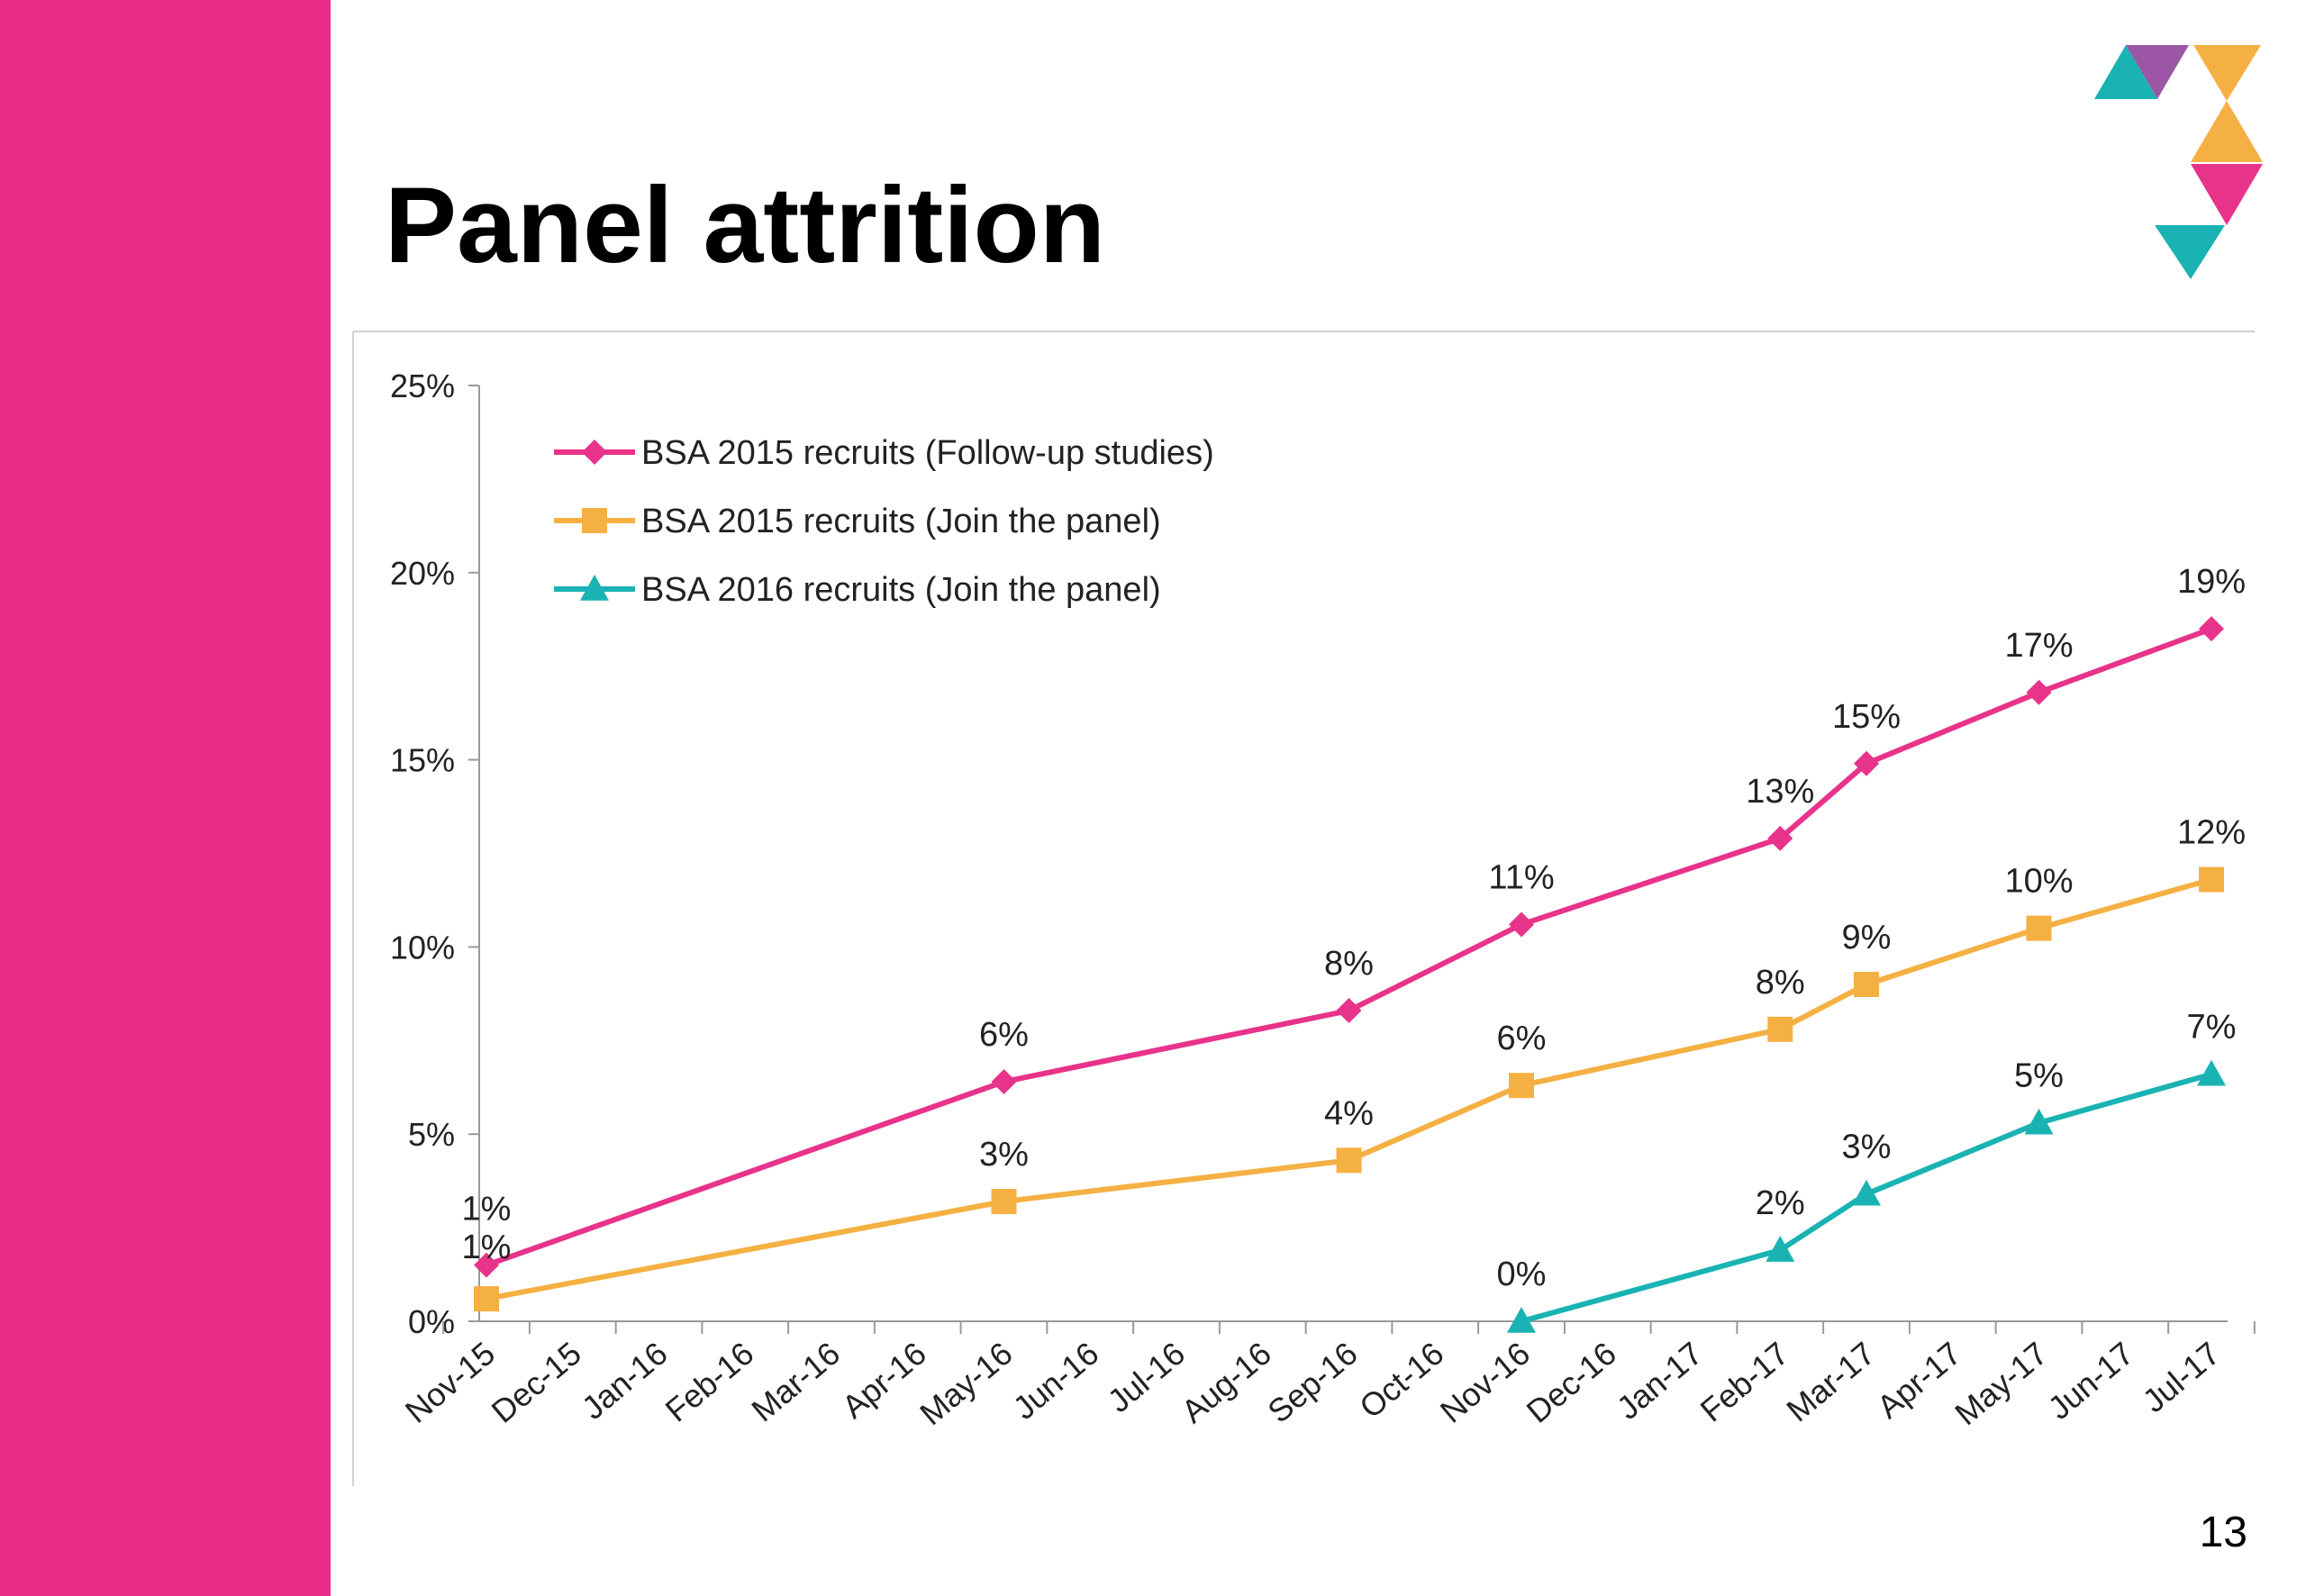 This screenshot has width=2306, height=1596. I want to click on data-label: 19%, so click(2211, 582).